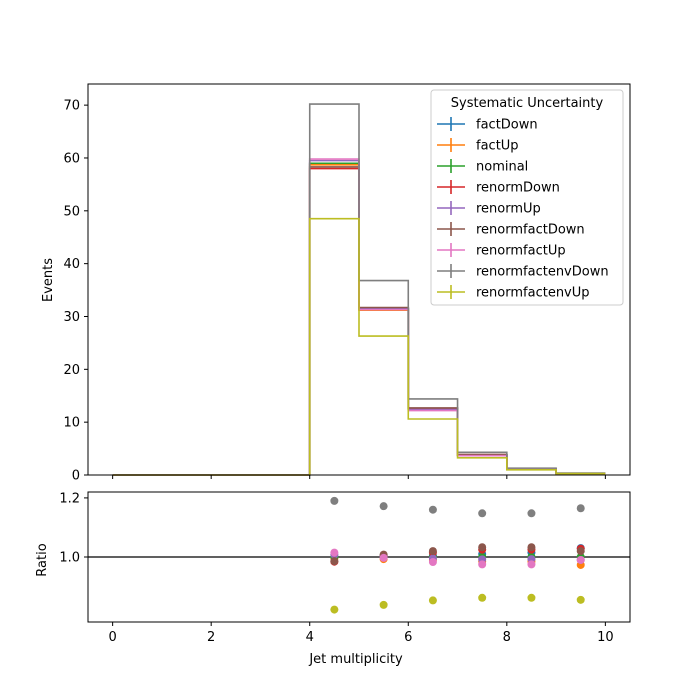  I want to click on histogram-y-tick-label: 50, so click(71, 211).